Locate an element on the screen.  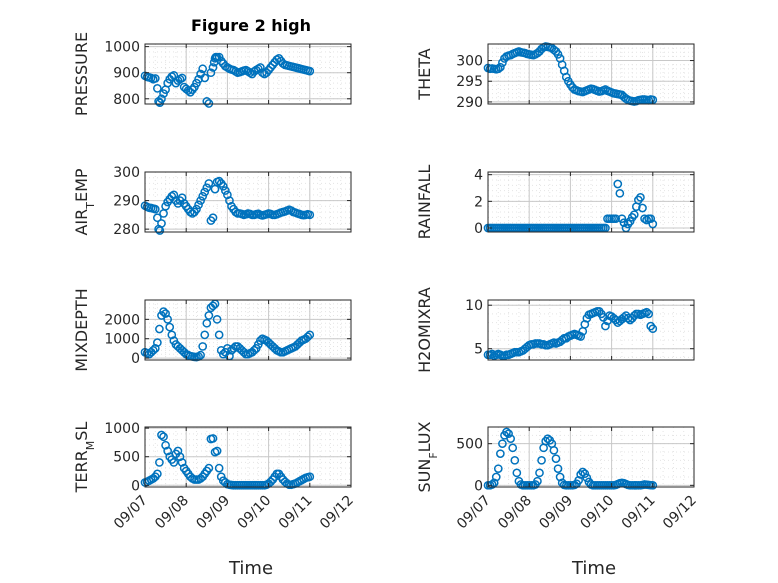
y-tick-label: 290 is located at coordinates (126, 202).